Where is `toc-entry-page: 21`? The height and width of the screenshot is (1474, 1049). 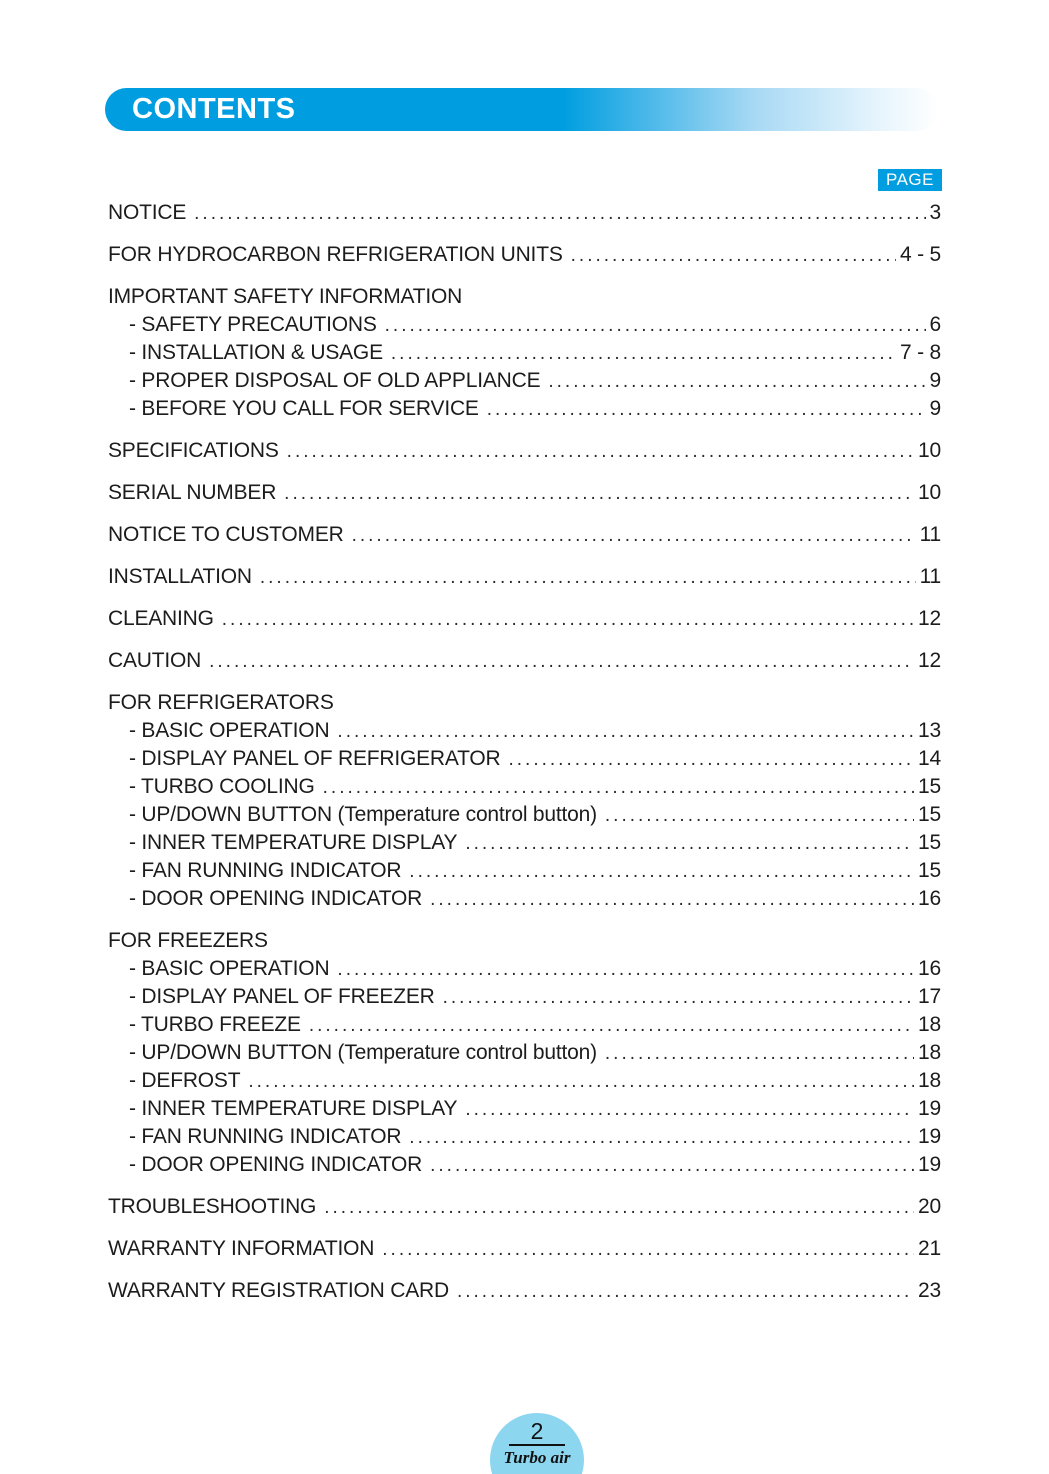 toc-entry-page: 21 is located at coordinates (929, 1248).